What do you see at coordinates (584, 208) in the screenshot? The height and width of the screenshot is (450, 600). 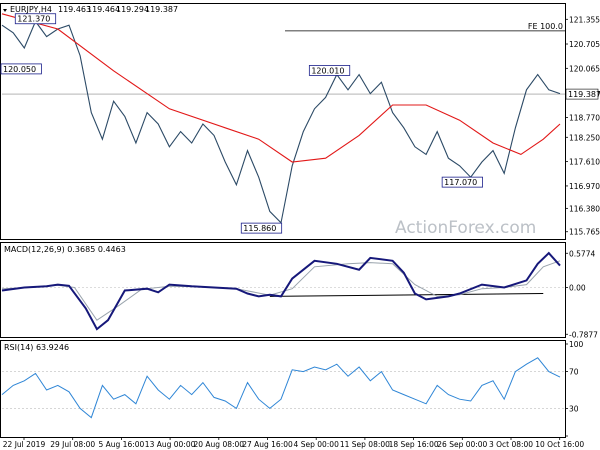 I see `price-tick-label: 116.380` at bounding box center [584, 208].